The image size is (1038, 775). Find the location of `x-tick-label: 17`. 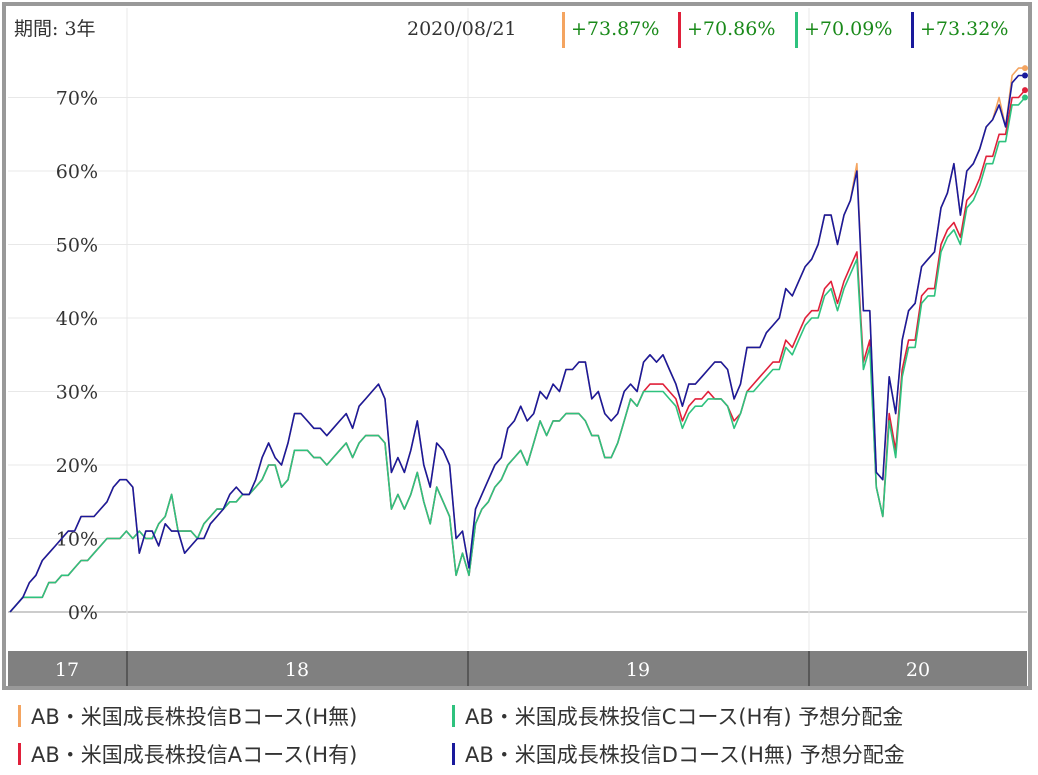

x-tick-label: 17 is located at coordinates (67, 670).